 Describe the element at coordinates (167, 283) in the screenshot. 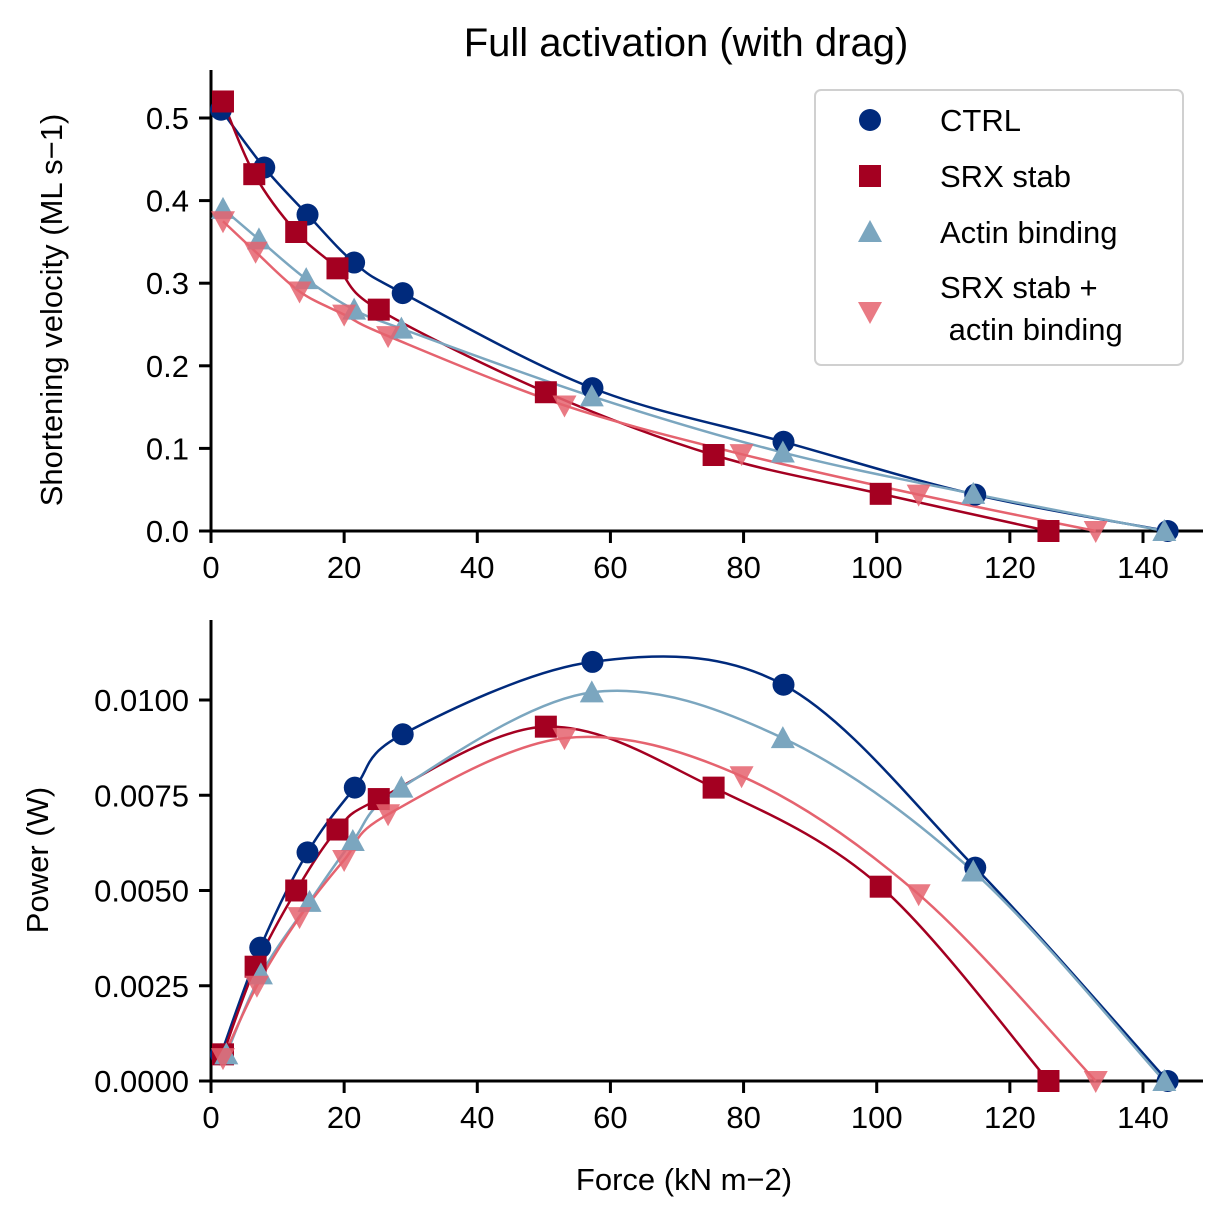

I see `y-tick-label: 0.3` at that location.